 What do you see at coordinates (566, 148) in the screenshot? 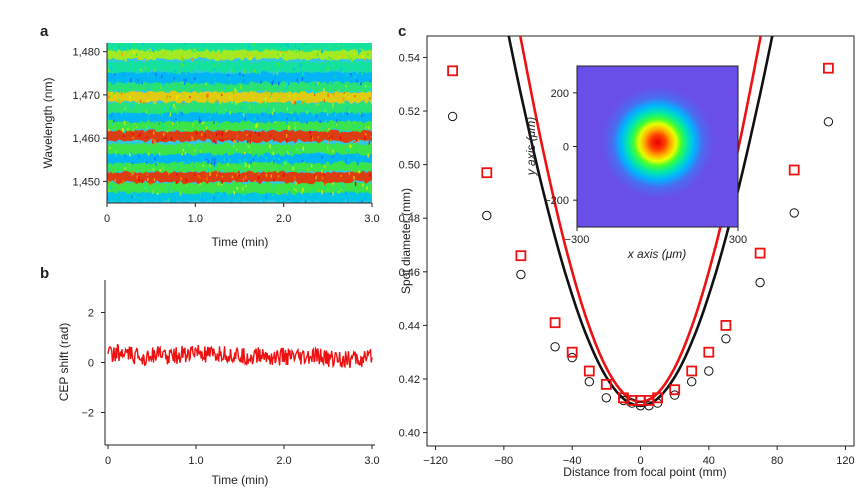
I see `inset-ytick-label: 0` at bounding box center [566, 148].